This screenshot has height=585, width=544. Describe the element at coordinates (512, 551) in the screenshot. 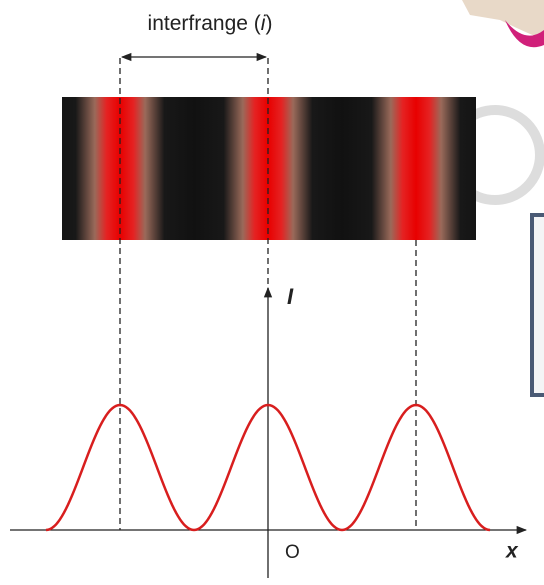

I see `axis-label: x` at that location.